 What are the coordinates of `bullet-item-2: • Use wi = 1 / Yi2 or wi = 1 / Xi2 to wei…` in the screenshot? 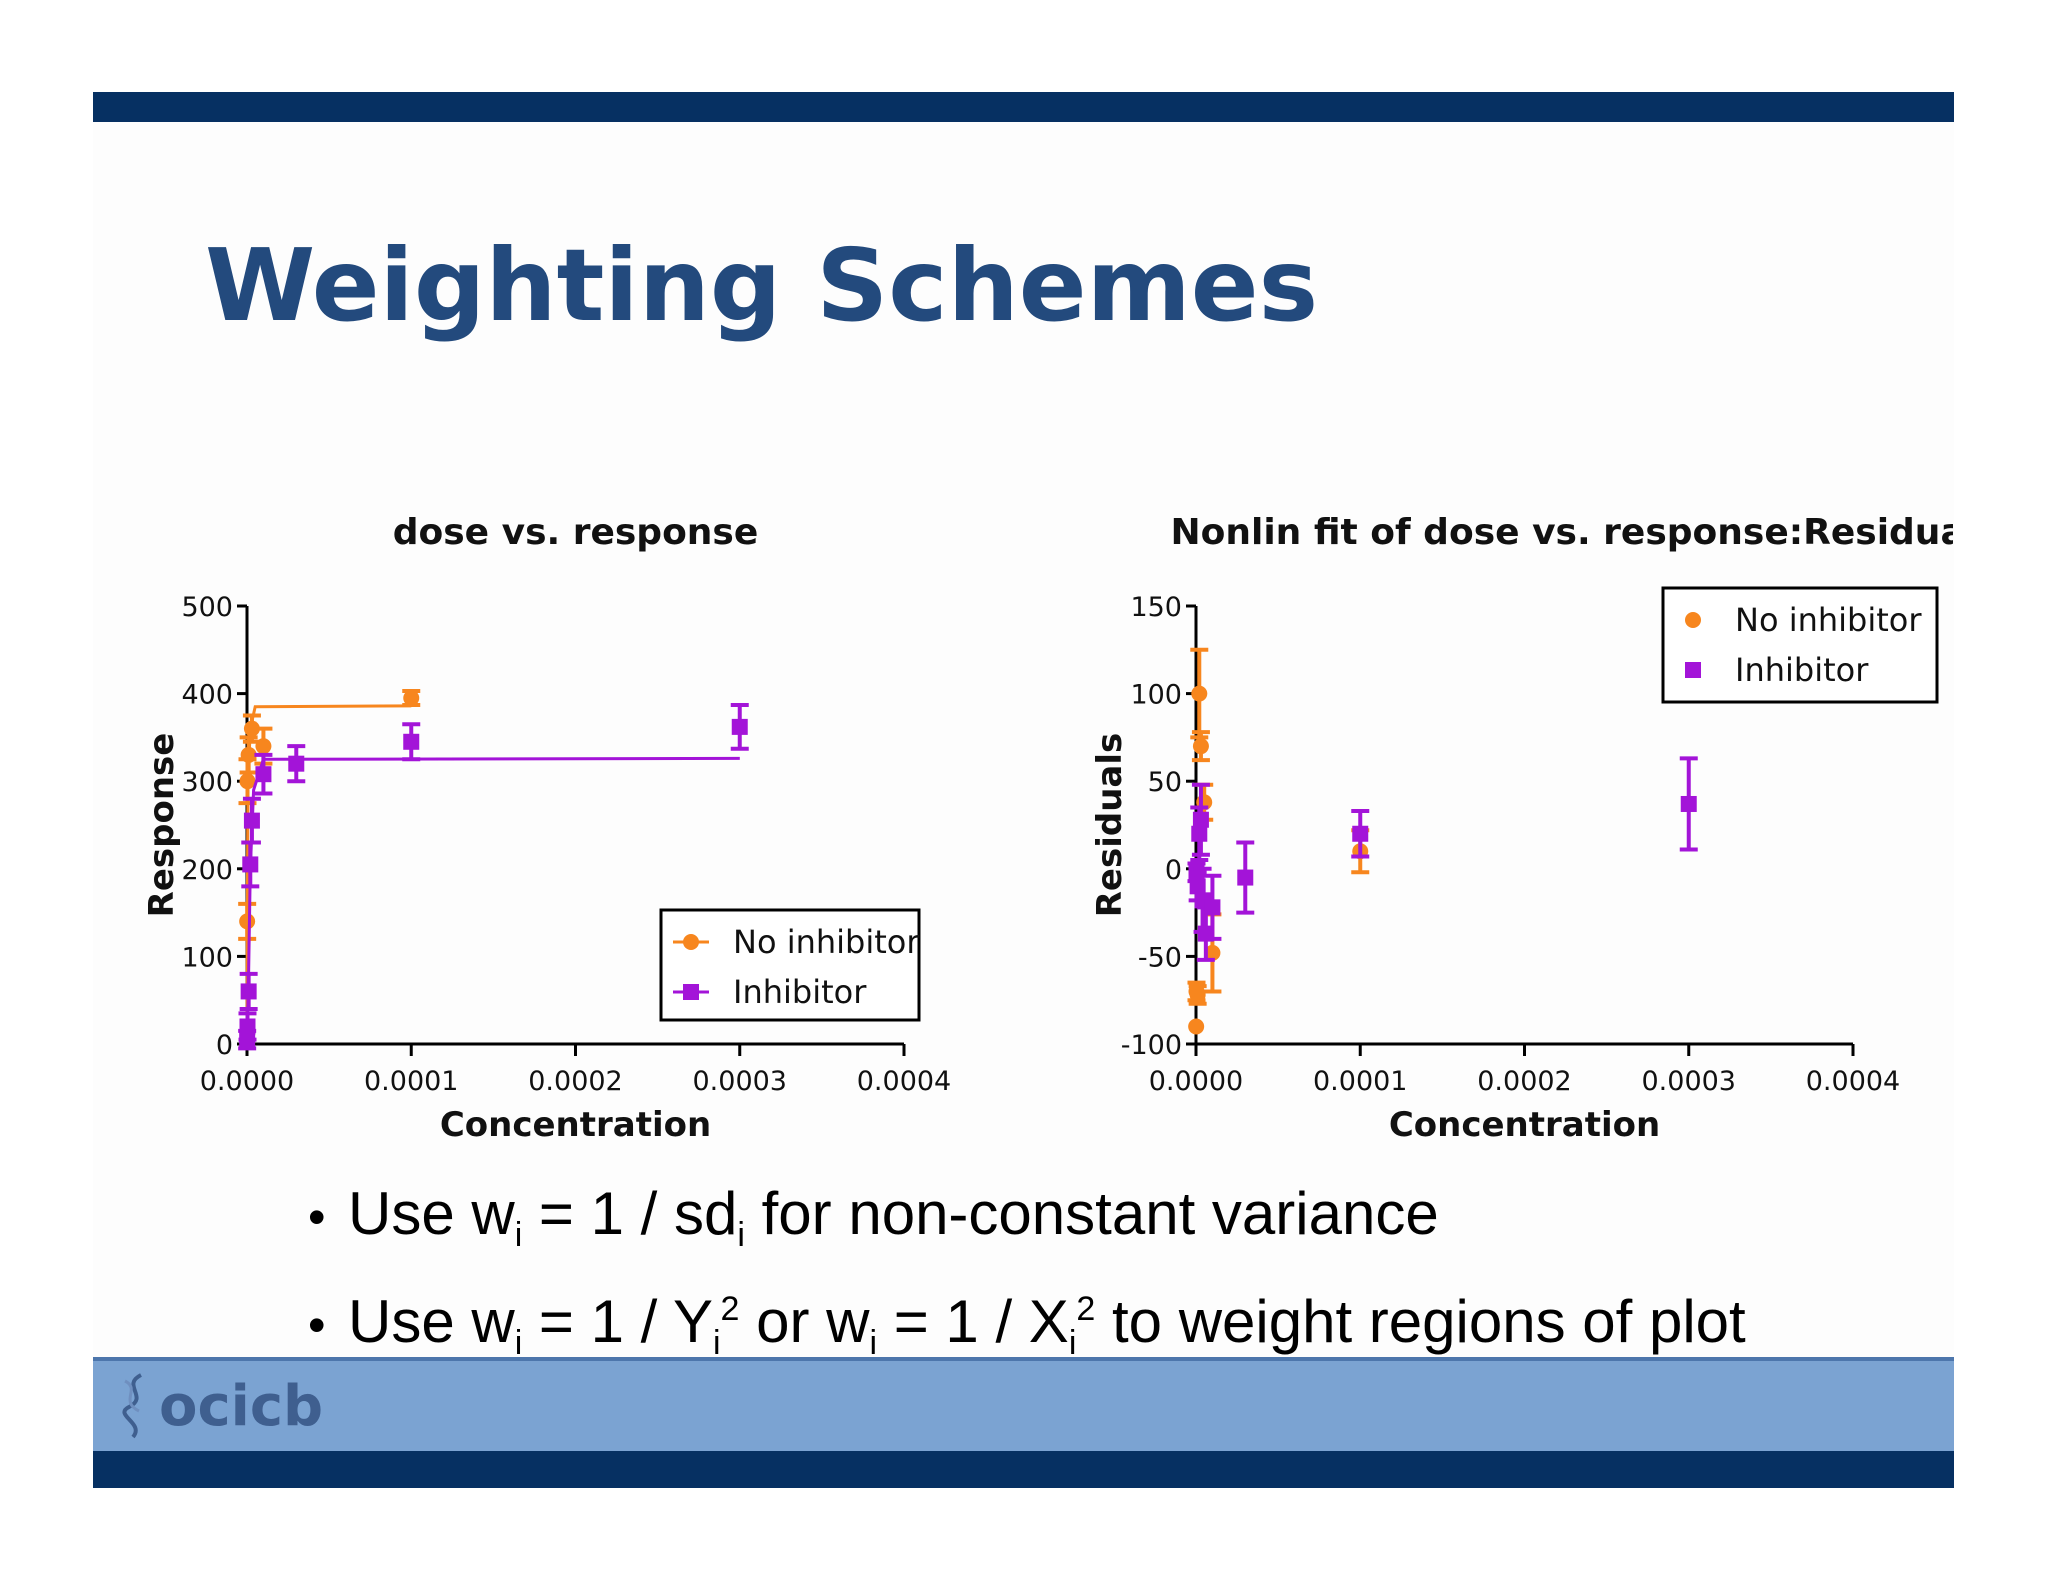 It's located at (1027, 1325).